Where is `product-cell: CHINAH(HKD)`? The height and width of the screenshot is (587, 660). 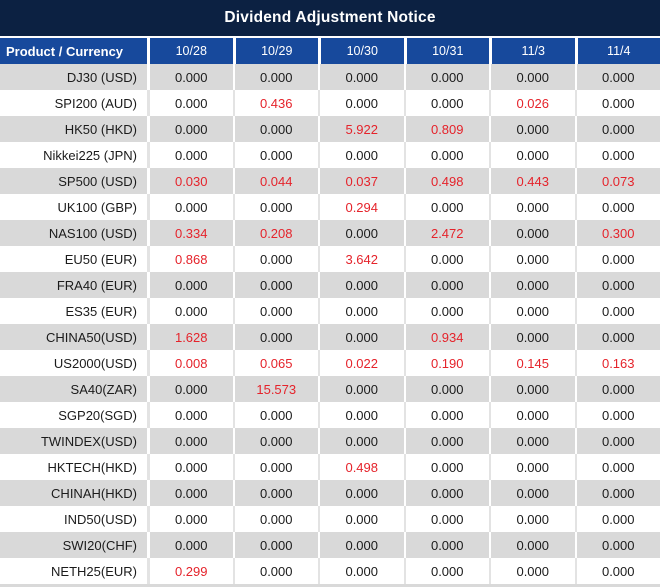 product-cell: CHINAH(HKD) is located at coordinates (94, 493).